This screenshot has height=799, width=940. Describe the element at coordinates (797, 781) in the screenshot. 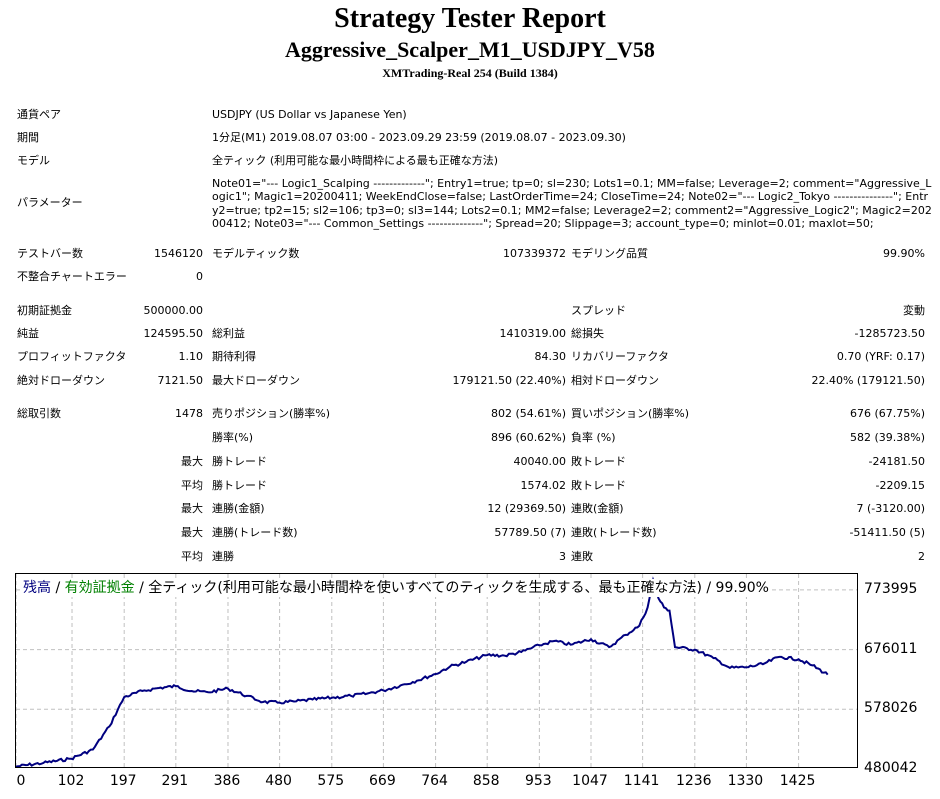

I see `x-tick-label: 1425` at that location.